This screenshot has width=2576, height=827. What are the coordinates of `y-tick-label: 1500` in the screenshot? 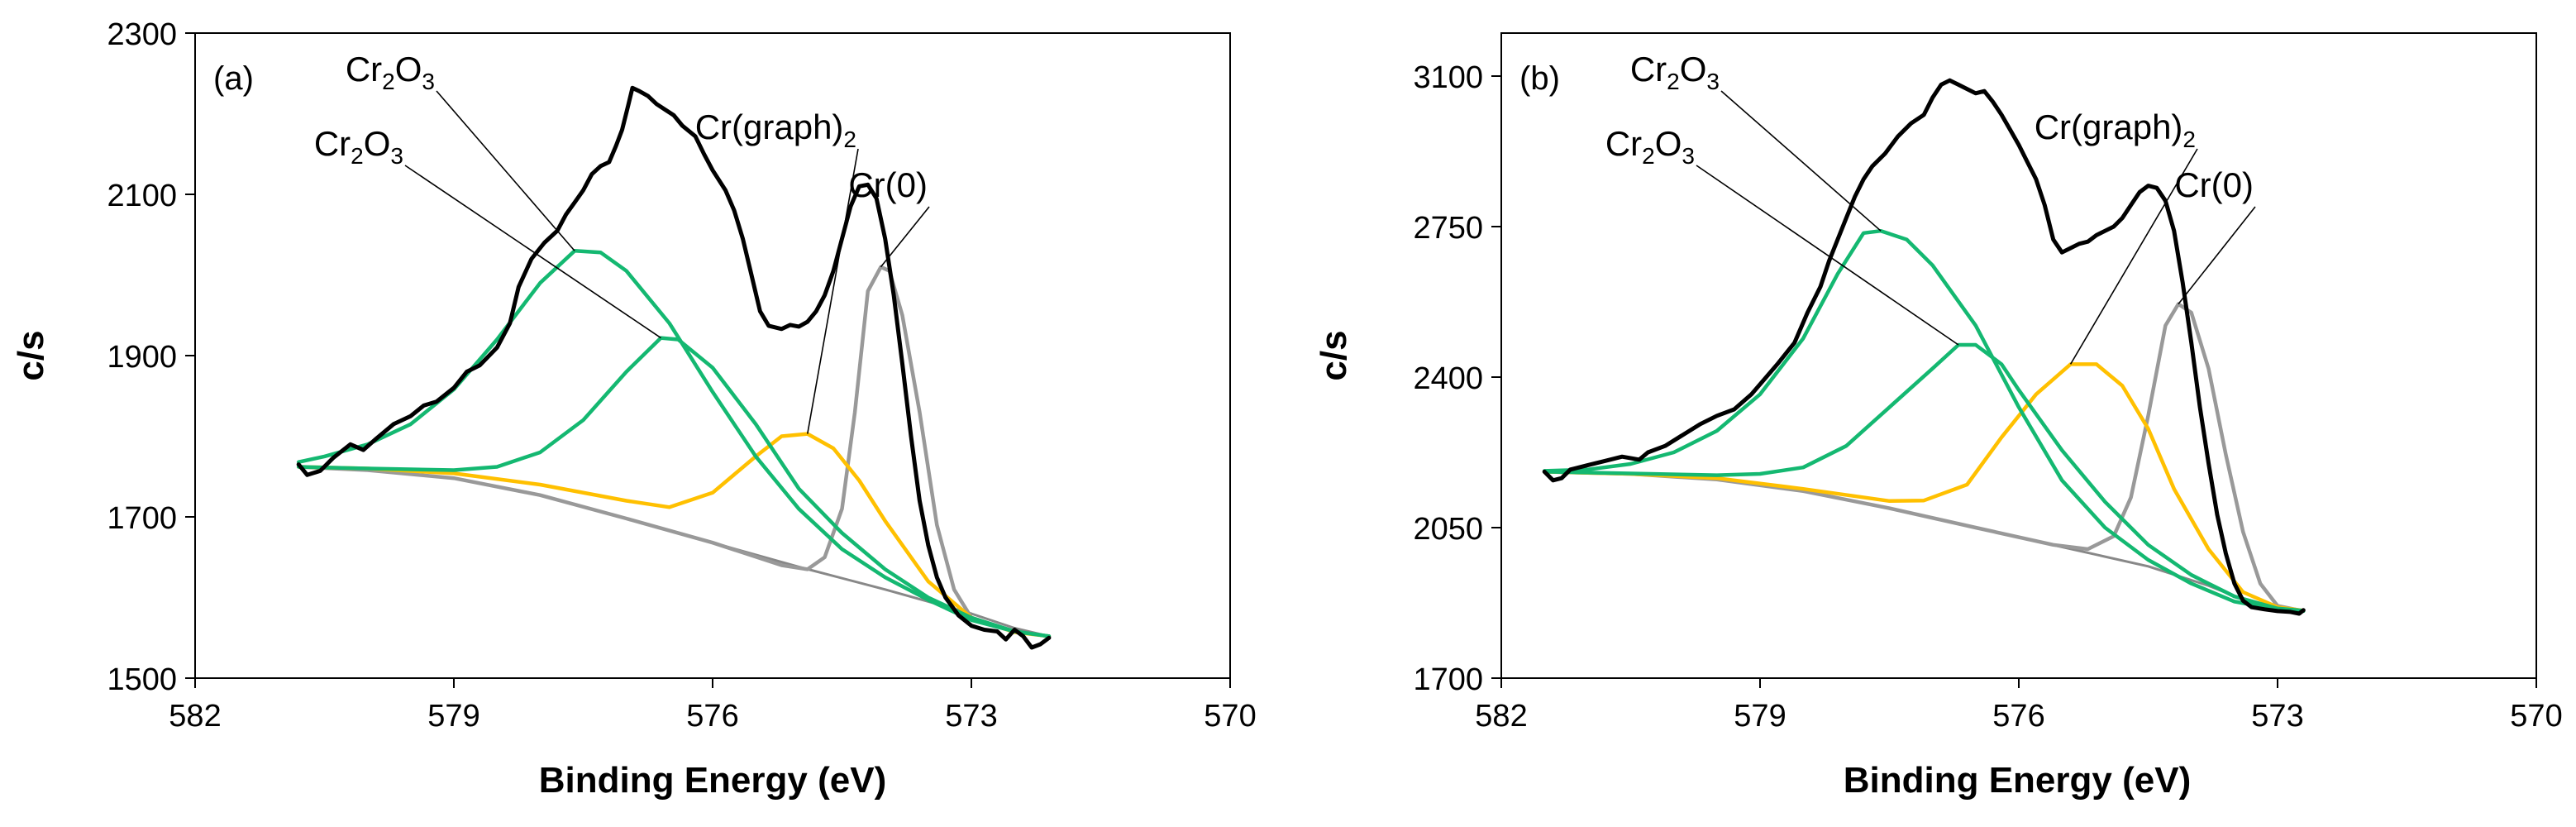 It's located at (142, 679).